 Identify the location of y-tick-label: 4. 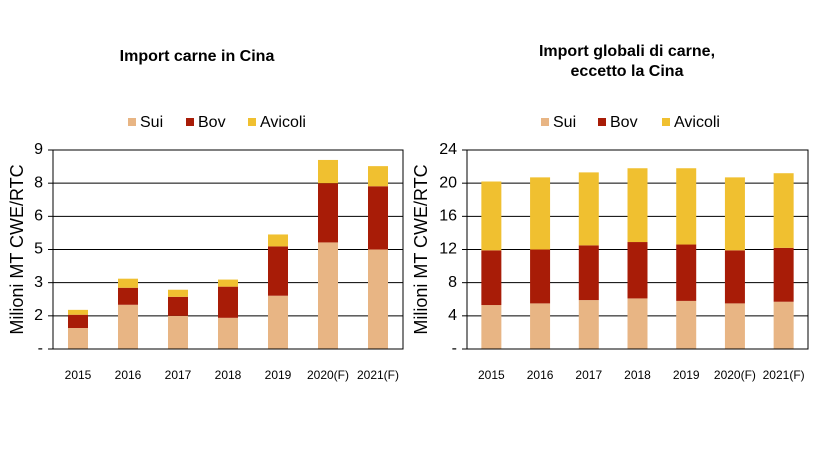
(452, 315).